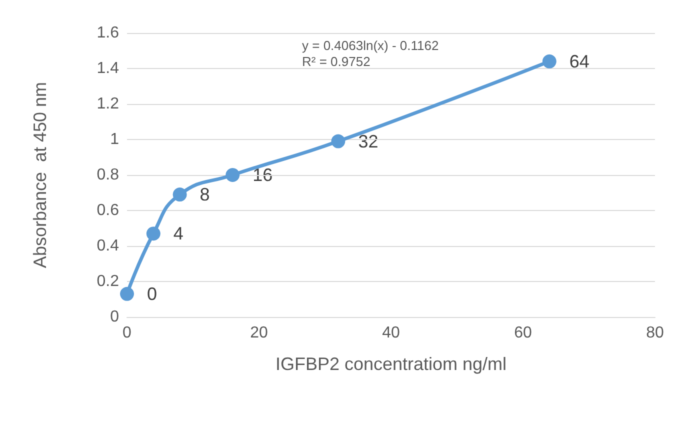 This screenshot has height=425, width=699. What do you see at coordinates (523, 333) in the screenshot?
I see `x-tick-label: 60` at bounding box center [523, 333].